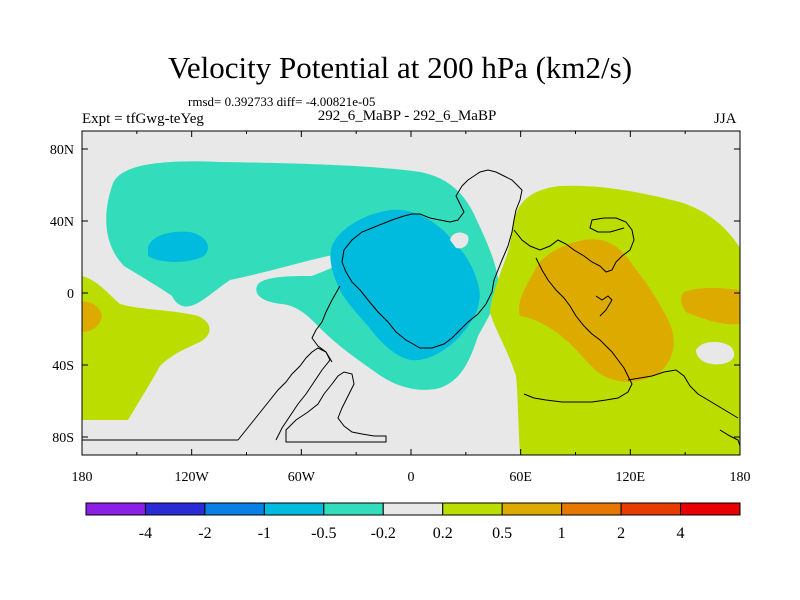 This screenshot has width=800, height=600. Describe the element at coordinates (63, 438) in the screenshot. I see `y-tick-label: 80S` at that location.